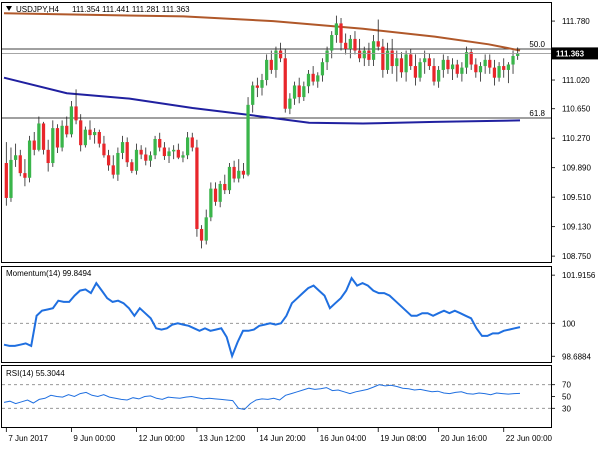 The image size is (600, 452). Describe the element at coordinates (576, 356) in the screenshot. I see `momentum-y-tick-label: 98.6884` at that location.